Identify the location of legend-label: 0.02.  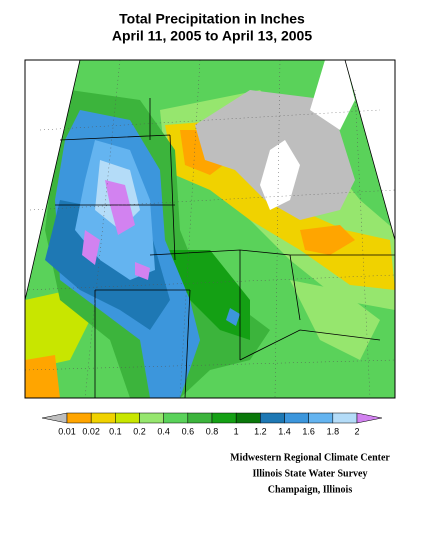
(91, 431).